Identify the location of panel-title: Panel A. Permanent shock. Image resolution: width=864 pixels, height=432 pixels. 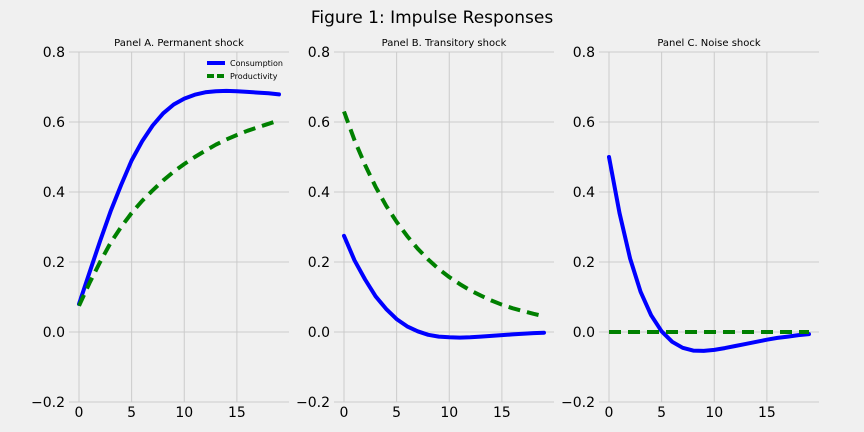
(179, 43).